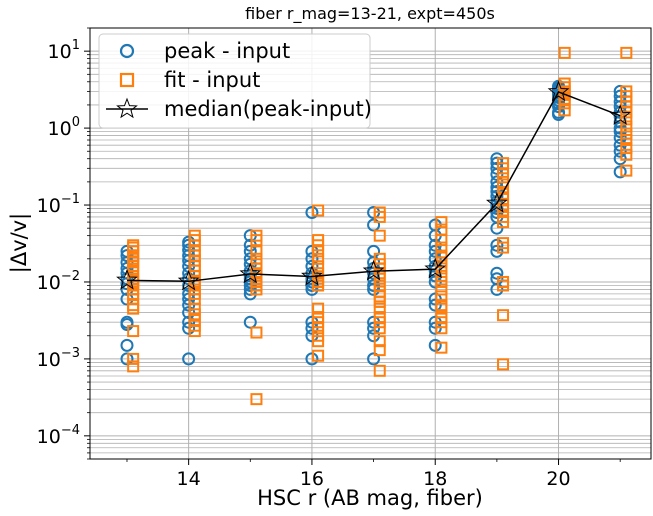 The image size is (653, 516). Describe the element at coordinates (19, 243) in the screenshot. I see `y-axis-label: |Δv/v|` at that location.